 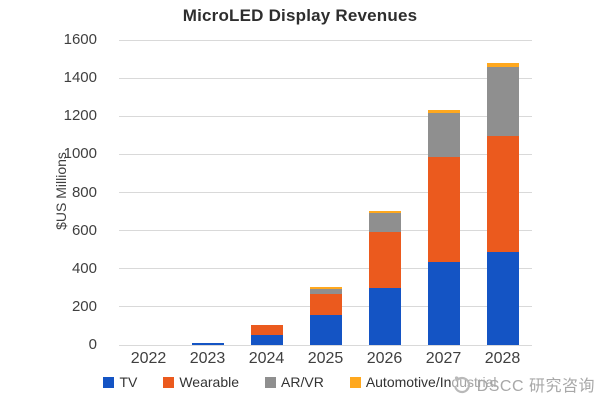 What do you see at coordinates (207, 344) in the screenshot?
I see `bar-segment-2023` at bounding box center [207, 344].